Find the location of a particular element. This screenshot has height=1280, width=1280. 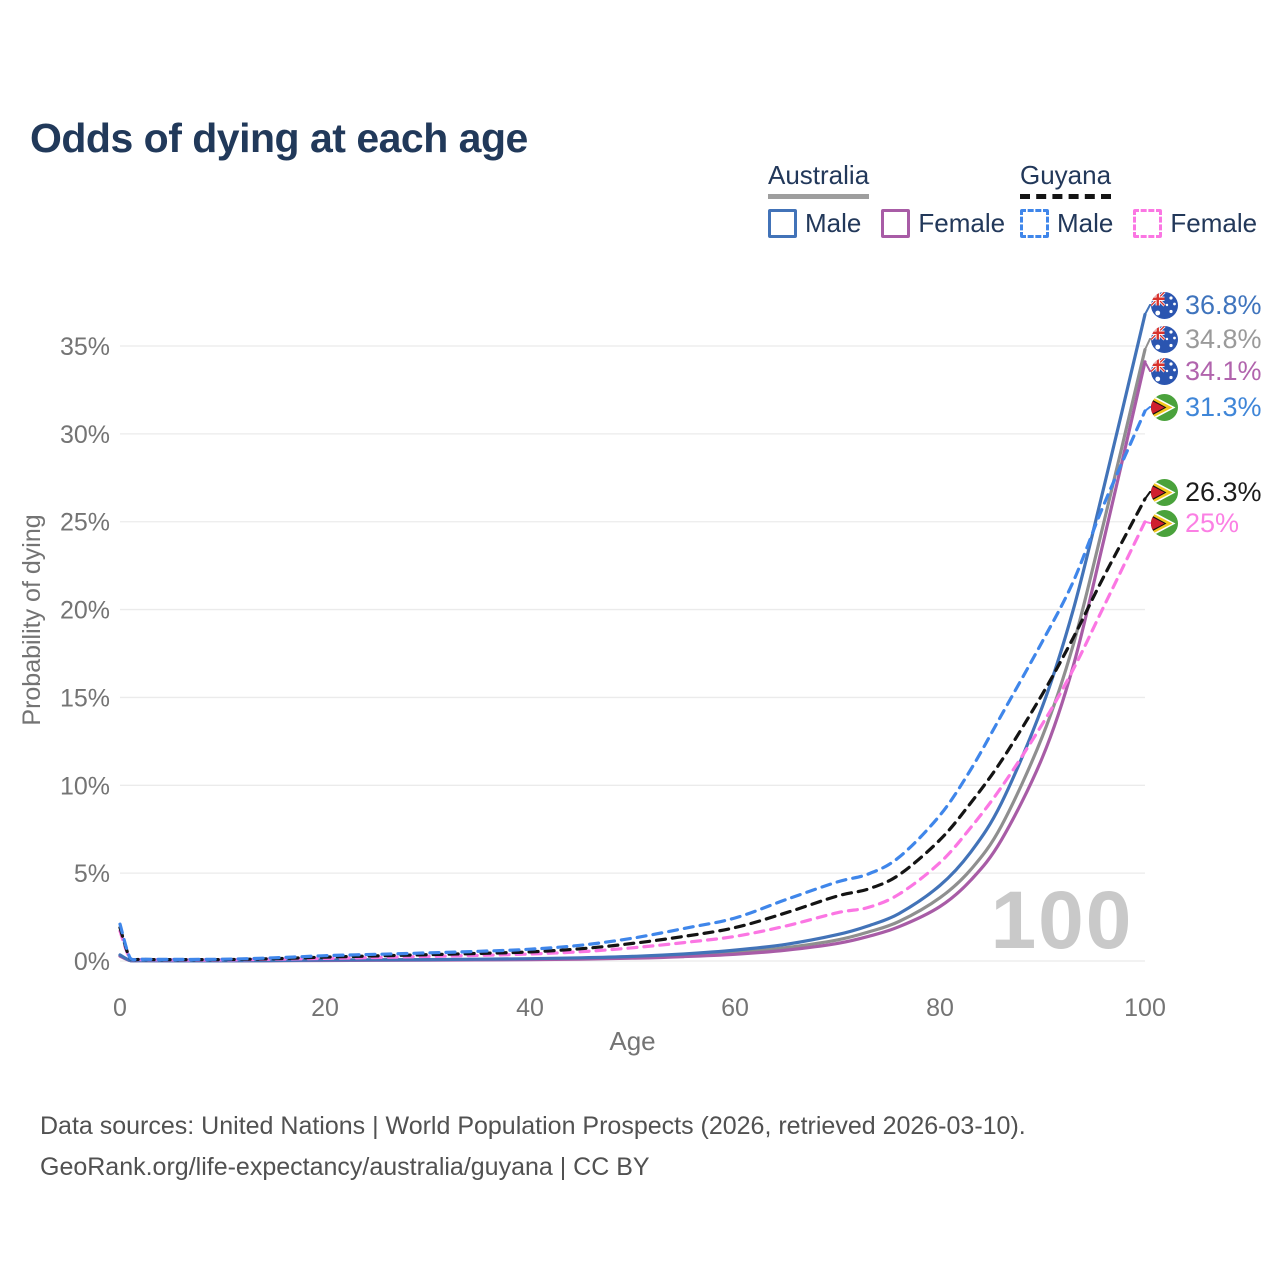

end-label-value: 25% is located at coordinates (1212, 522).